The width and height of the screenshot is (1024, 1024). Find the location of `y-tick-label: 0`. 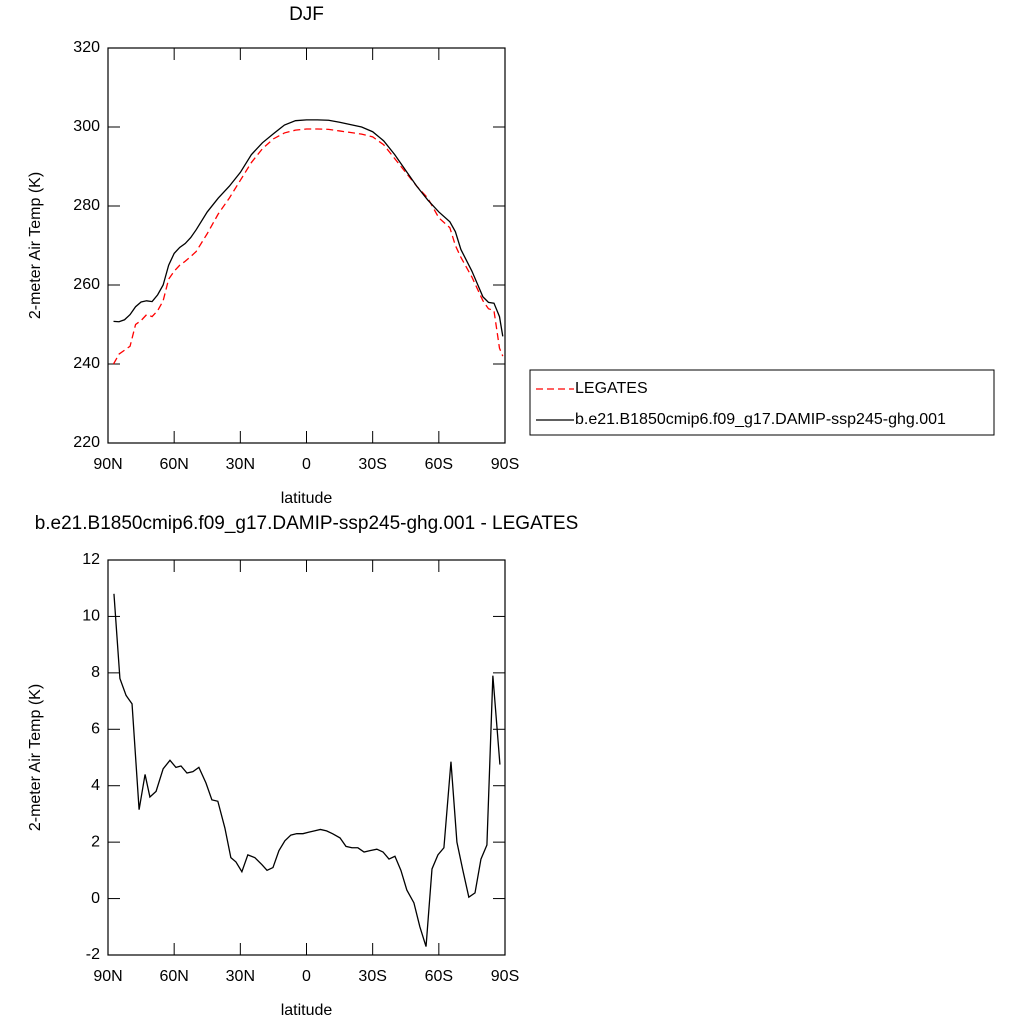

y-tick-label: 0 is located at coordinates (95, 898).